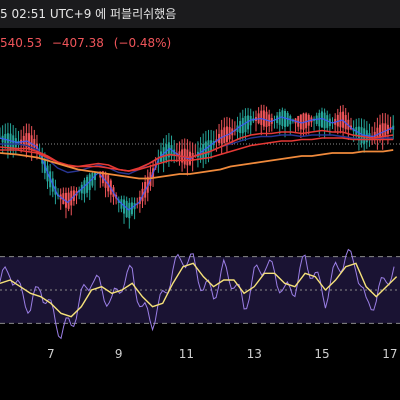 The height and width of the screenshot is (400, 400). I want to click on x-tick-label: 7, so click(51, 354).